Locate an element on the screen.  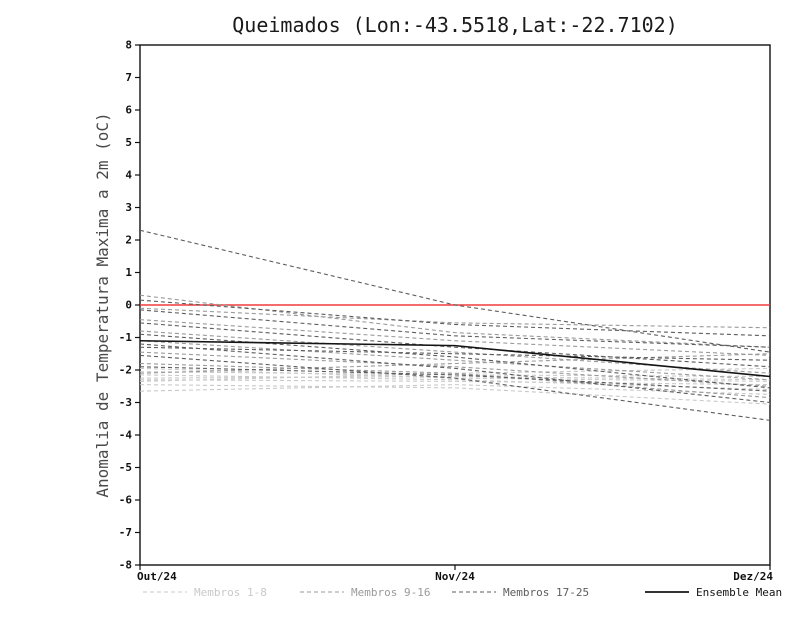
svg-text: 1 is located at coordinates (128, 272).